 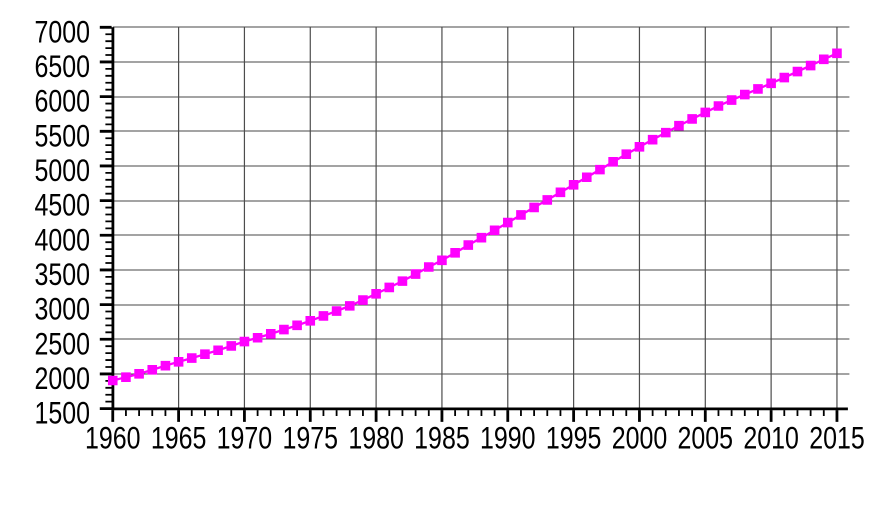 I want to click on svg-text: 1980, so click(x=376, y=437).